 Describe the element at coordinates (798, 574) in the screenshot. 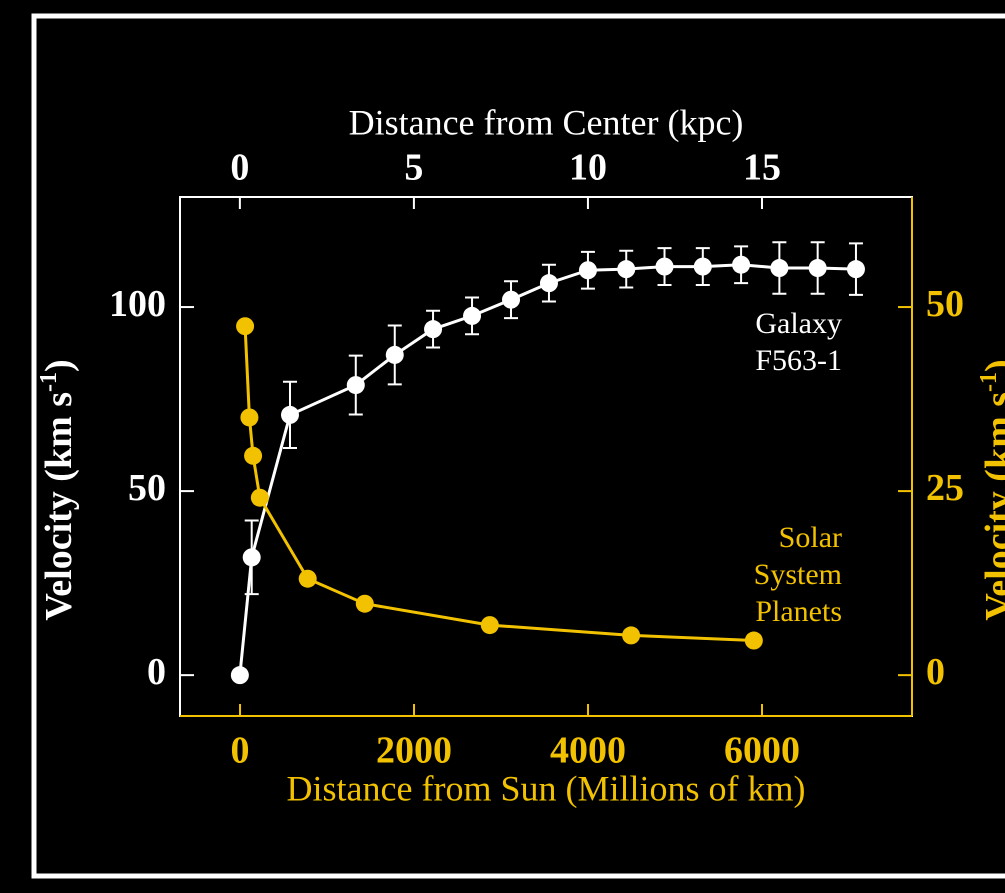

I see `annotation: System` at that location.